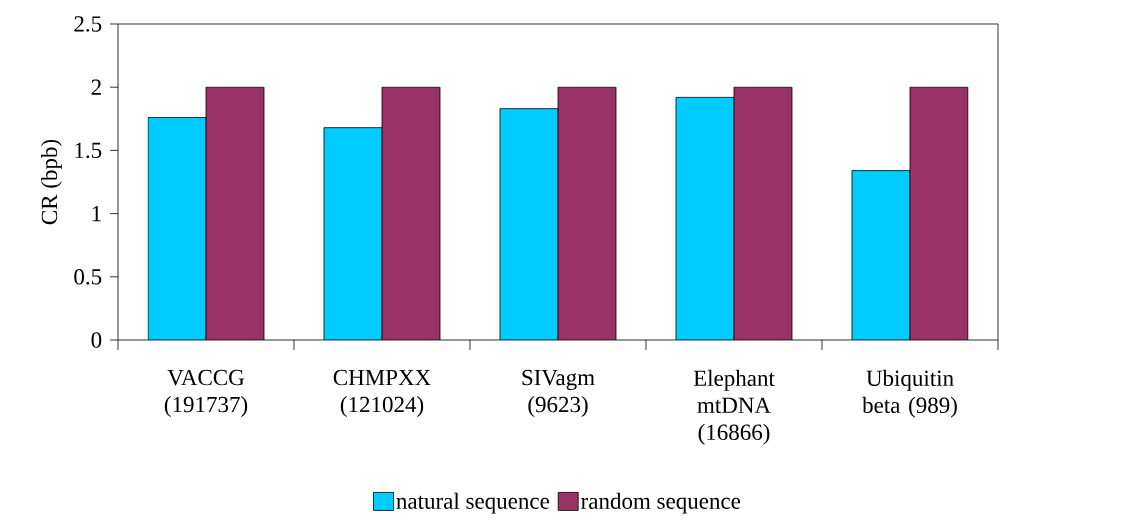  Describe the element at coordinates (382, 393) in the screenshot. I see `x-tick-label: CHMPXX (121024)` at that location.